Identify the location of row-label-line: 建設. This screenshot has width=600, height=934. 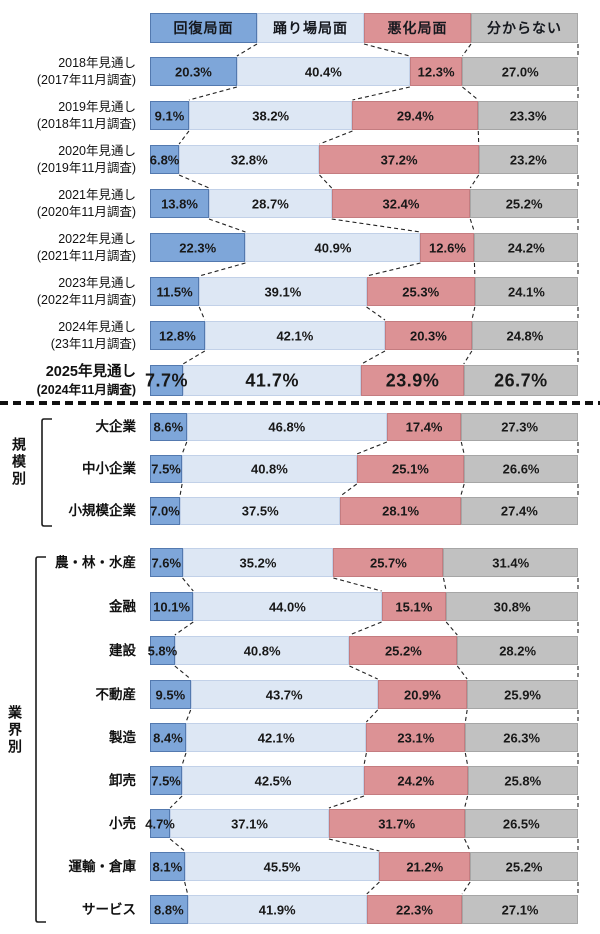
(122, 650).